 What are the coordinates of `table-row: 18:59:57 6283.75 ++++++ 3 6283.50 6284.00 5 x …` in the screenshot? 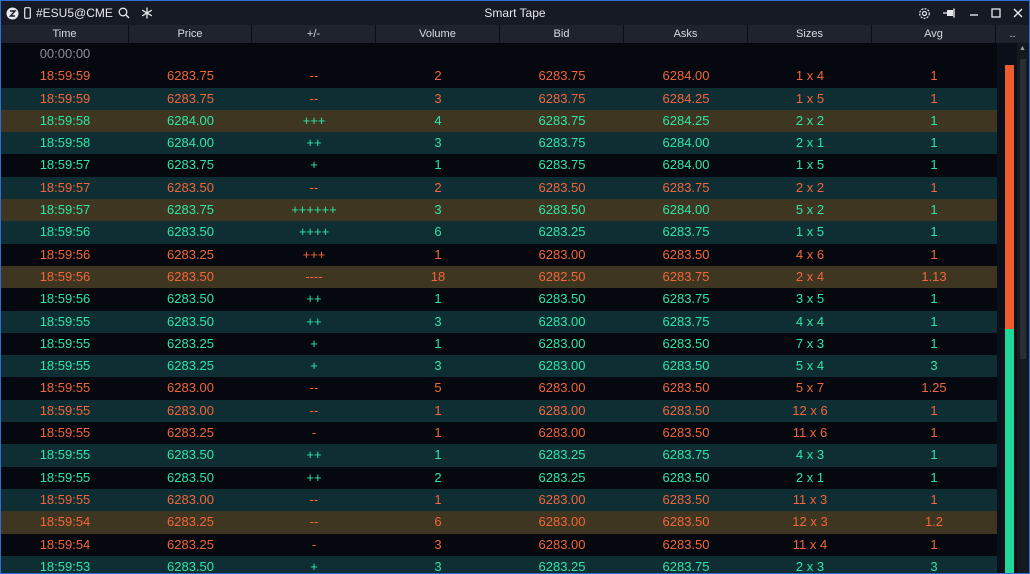 It's located at (499, 210).